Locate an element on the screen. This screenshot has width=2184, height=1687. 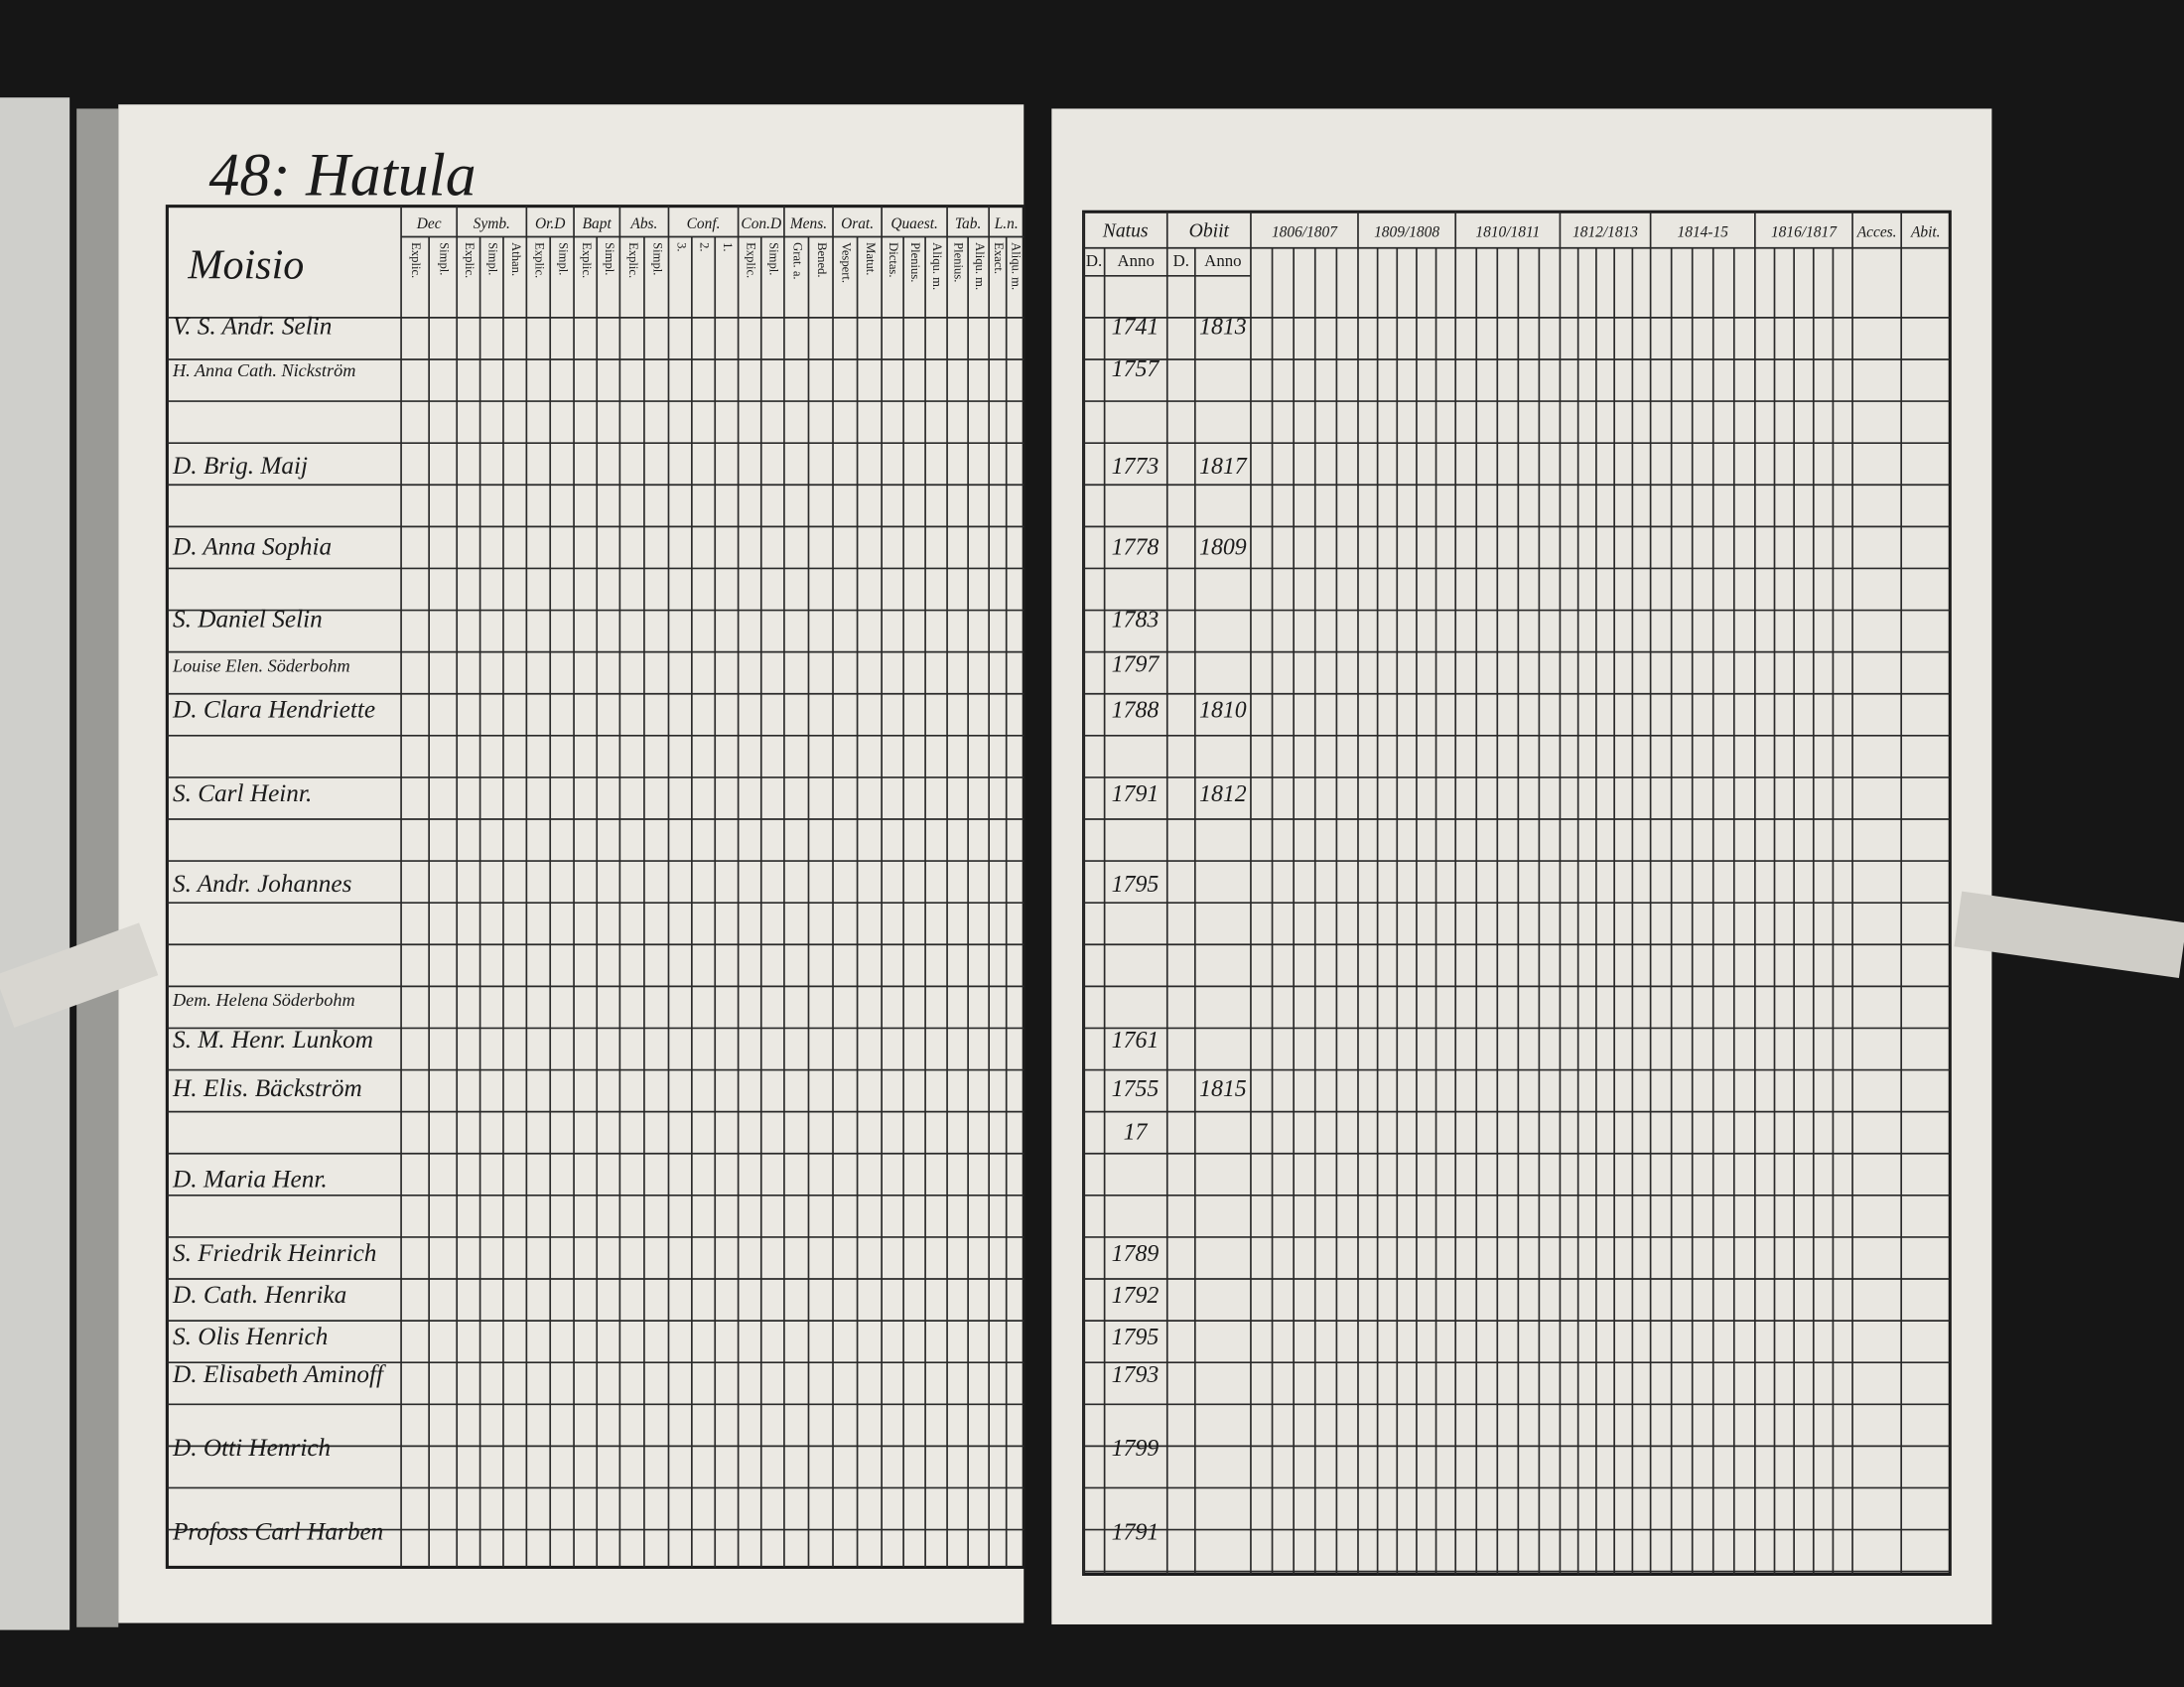
clip-right is located at coordinates (2069, 935).